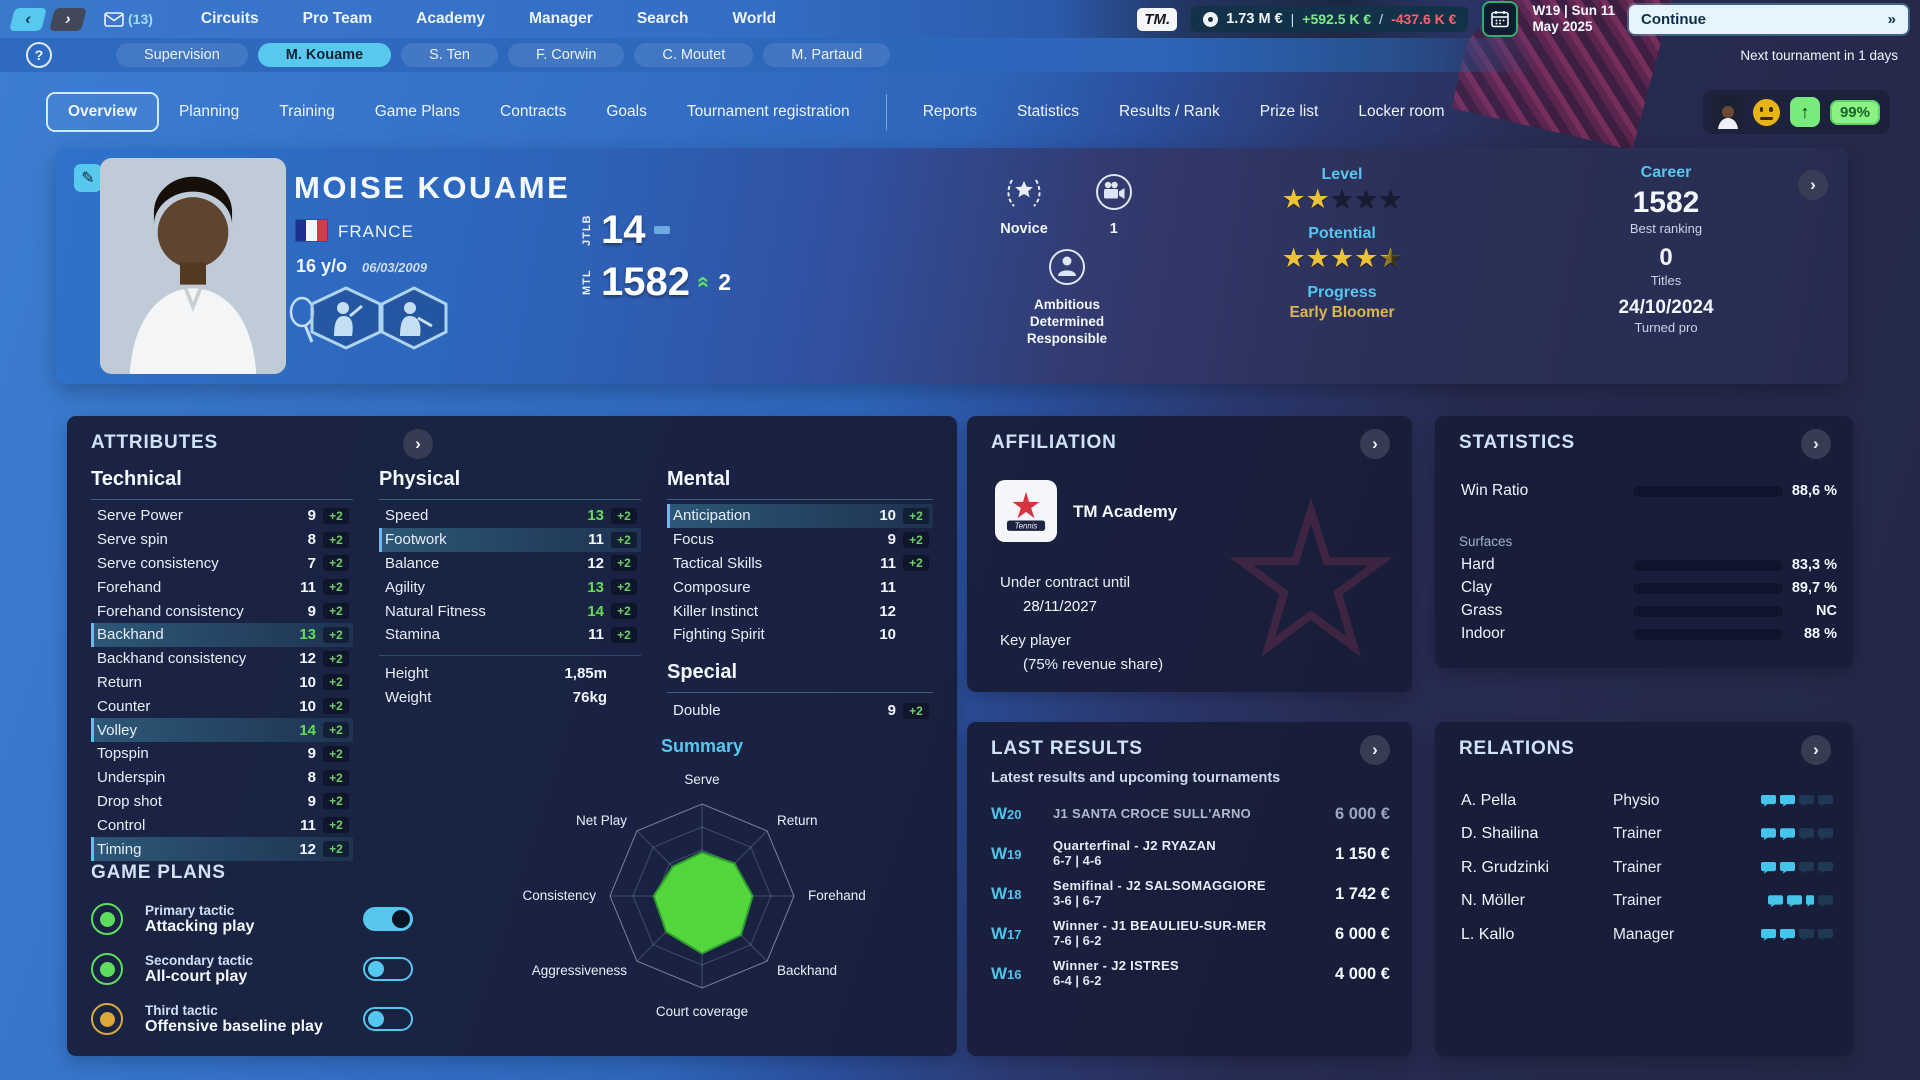 The width and height of the screenshot is (1920, 1080). I want to click on contract-date: 28/11/2027, so click(1060, 606).